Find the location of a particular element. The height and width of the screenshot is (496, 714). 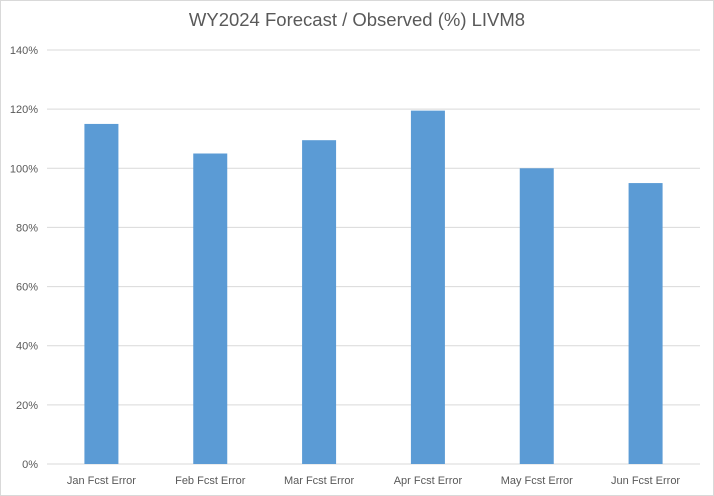

x-category-label: Apr Fcst Error is located at coordinates (428, 481).